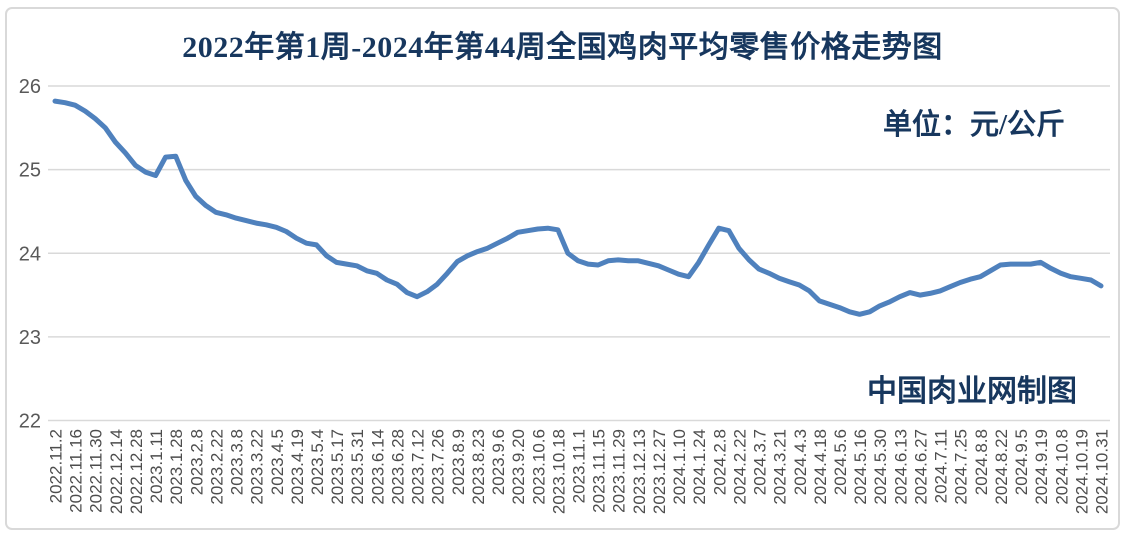 Image resolution: width=1125 pixels, height=535 pixels. I want to click on x-tick-label: 2023.4.5, so click(277, 462).